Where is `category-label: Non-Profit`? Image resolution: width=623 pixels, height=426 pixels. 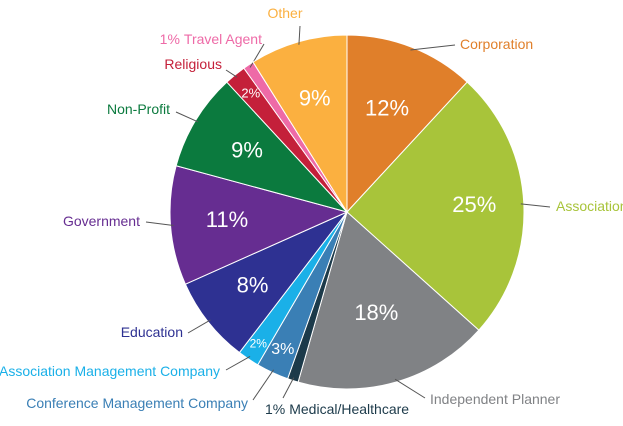 category-label: Non-Profit is located at coordinates (138, 109).